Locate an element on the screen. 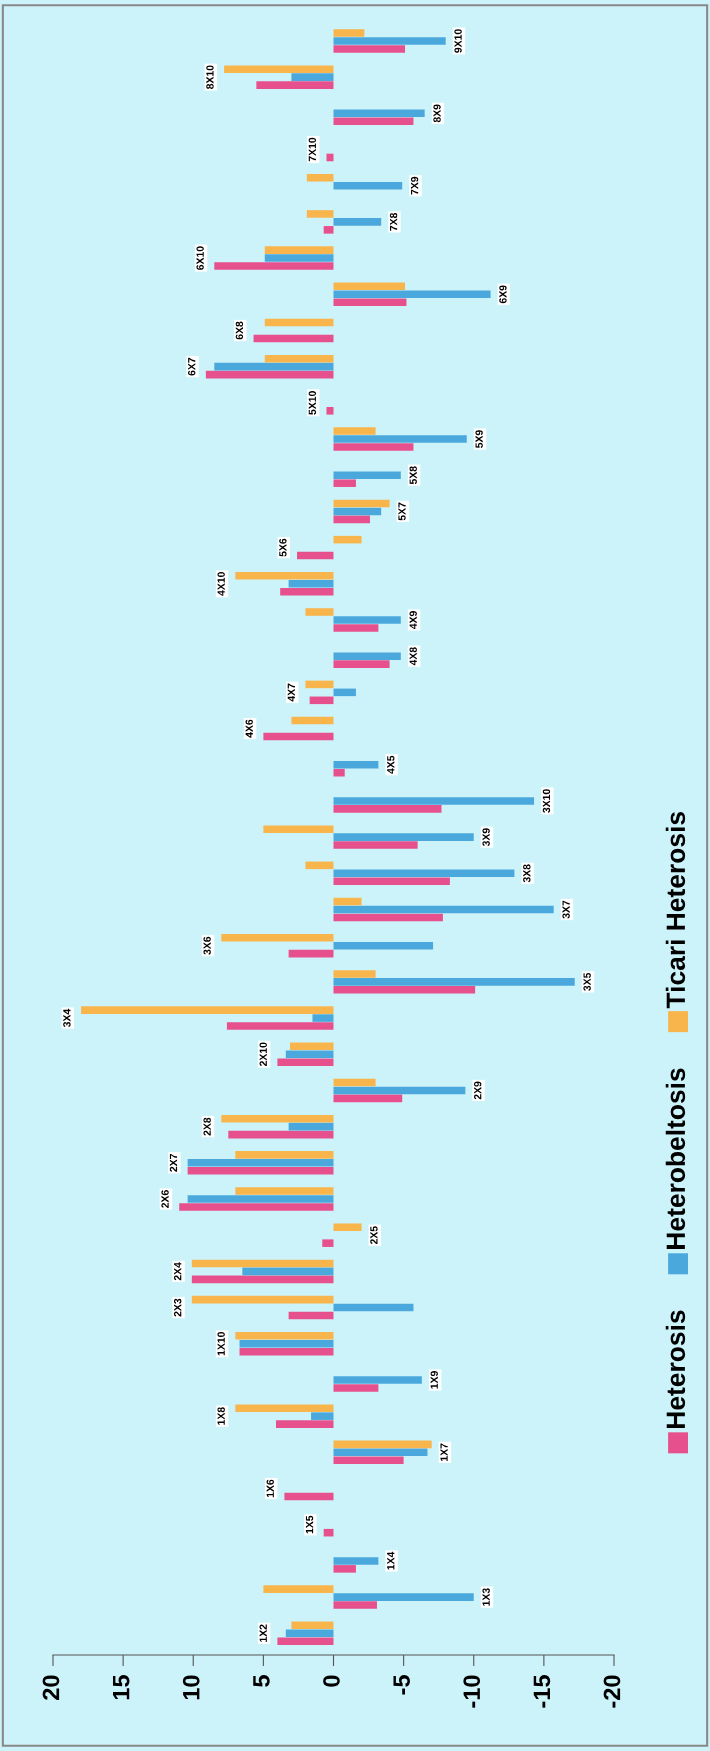  y-tick-label: 5X6 is located at coordinates (283, 547).